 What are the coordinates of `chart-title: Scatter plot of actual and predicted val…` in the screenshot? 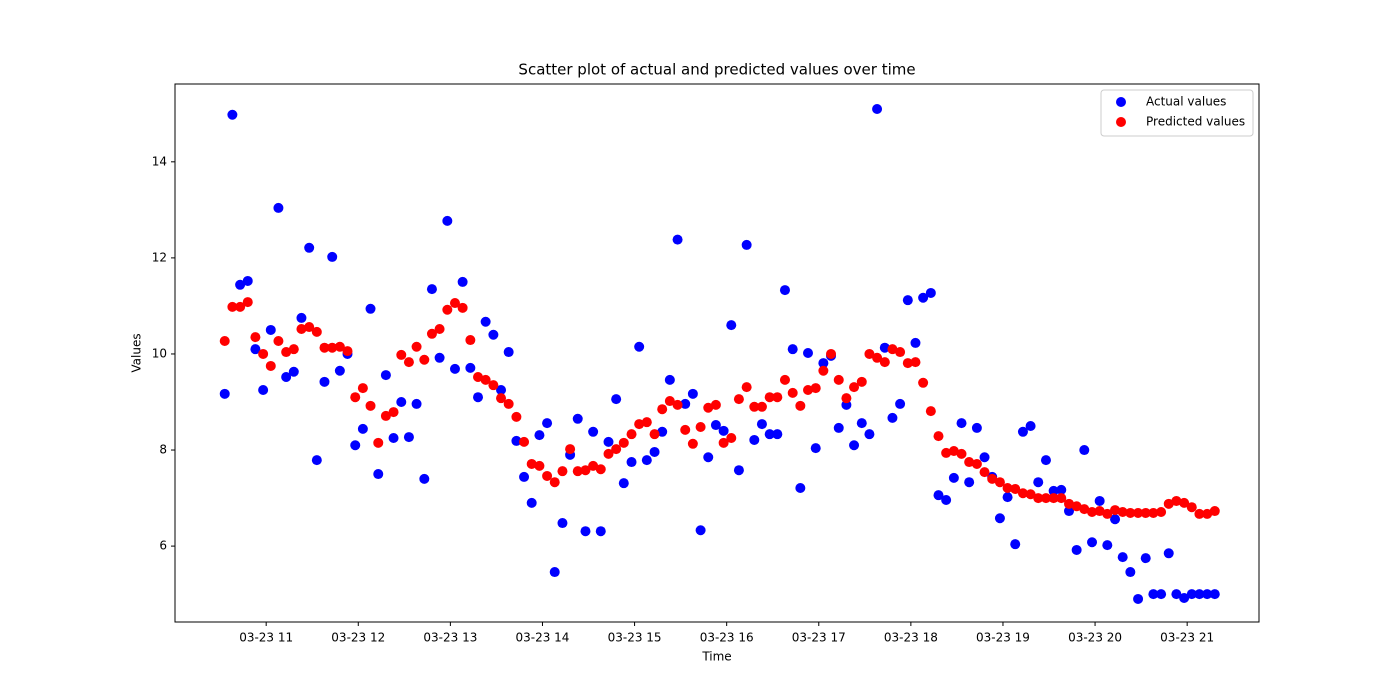 It's located at (716, 70).